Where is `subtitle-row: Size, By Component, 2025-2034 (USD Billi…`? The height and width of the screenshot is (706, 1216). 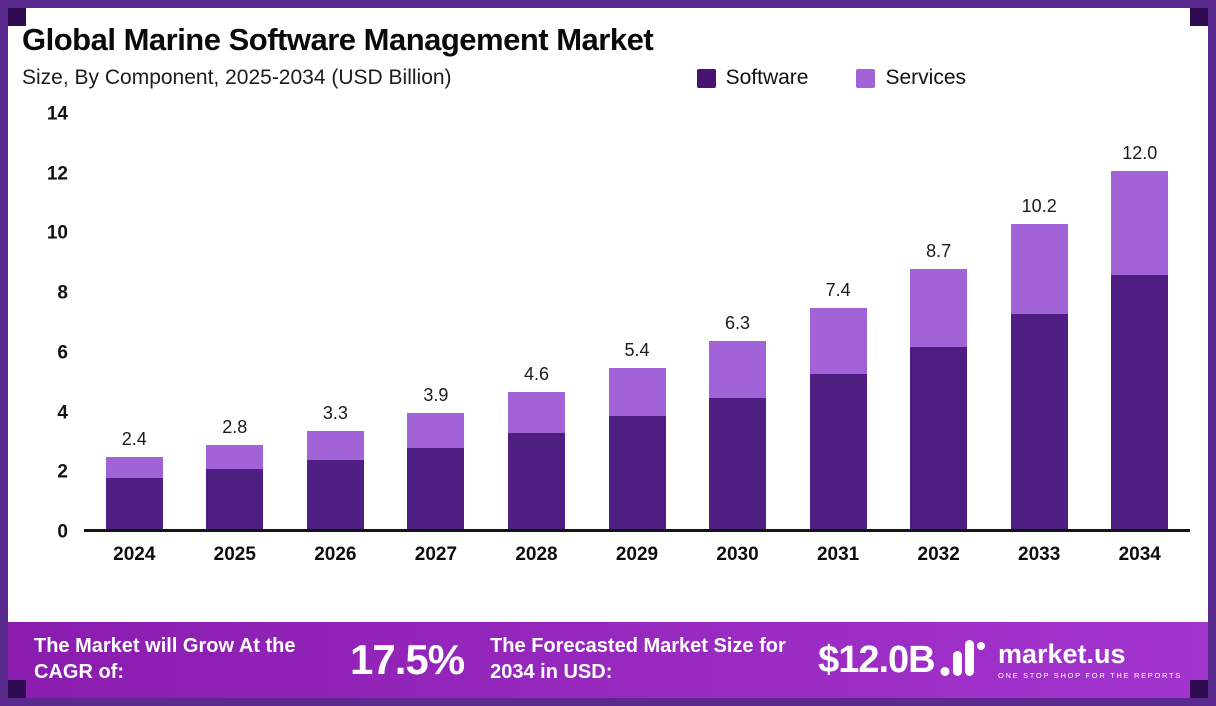
subtitle-row: Size, By Component, 2025-2034 (USD Billi… is located at coordinates (604, 78).